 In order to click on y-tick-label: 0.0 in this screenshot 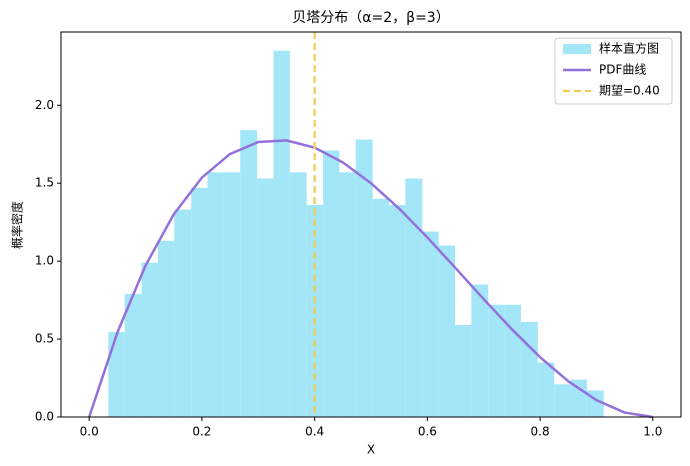, I will do `click(44, 417)`.